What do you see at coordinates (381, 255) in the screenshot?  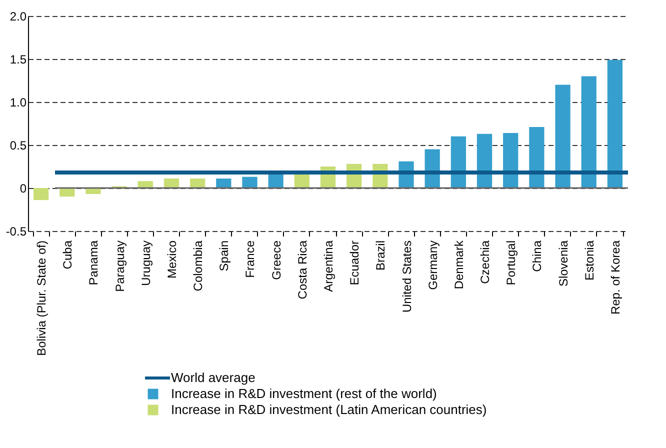 I see `x-tick-label: Brazil` at bounding box center [381, 255].